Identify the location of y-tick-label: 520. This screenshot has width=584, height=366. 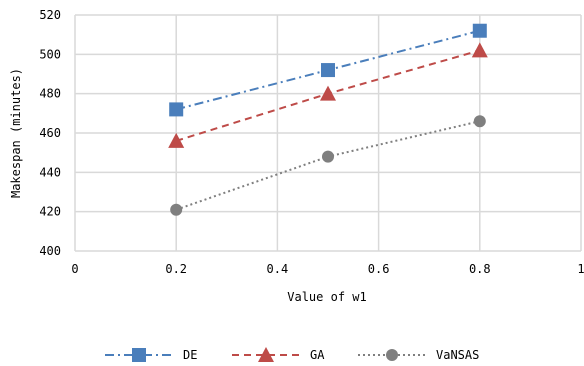
(50, 15).